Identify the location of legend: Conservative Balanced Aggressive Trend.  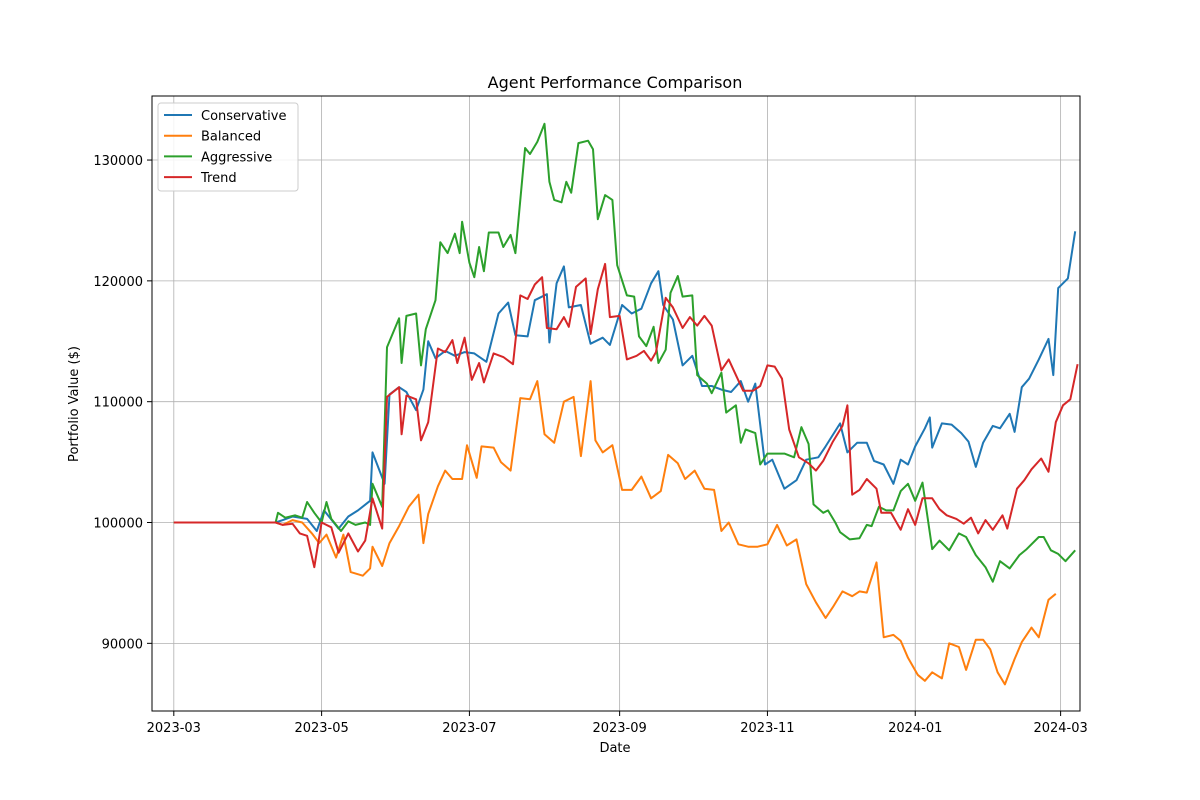
(228, 147).